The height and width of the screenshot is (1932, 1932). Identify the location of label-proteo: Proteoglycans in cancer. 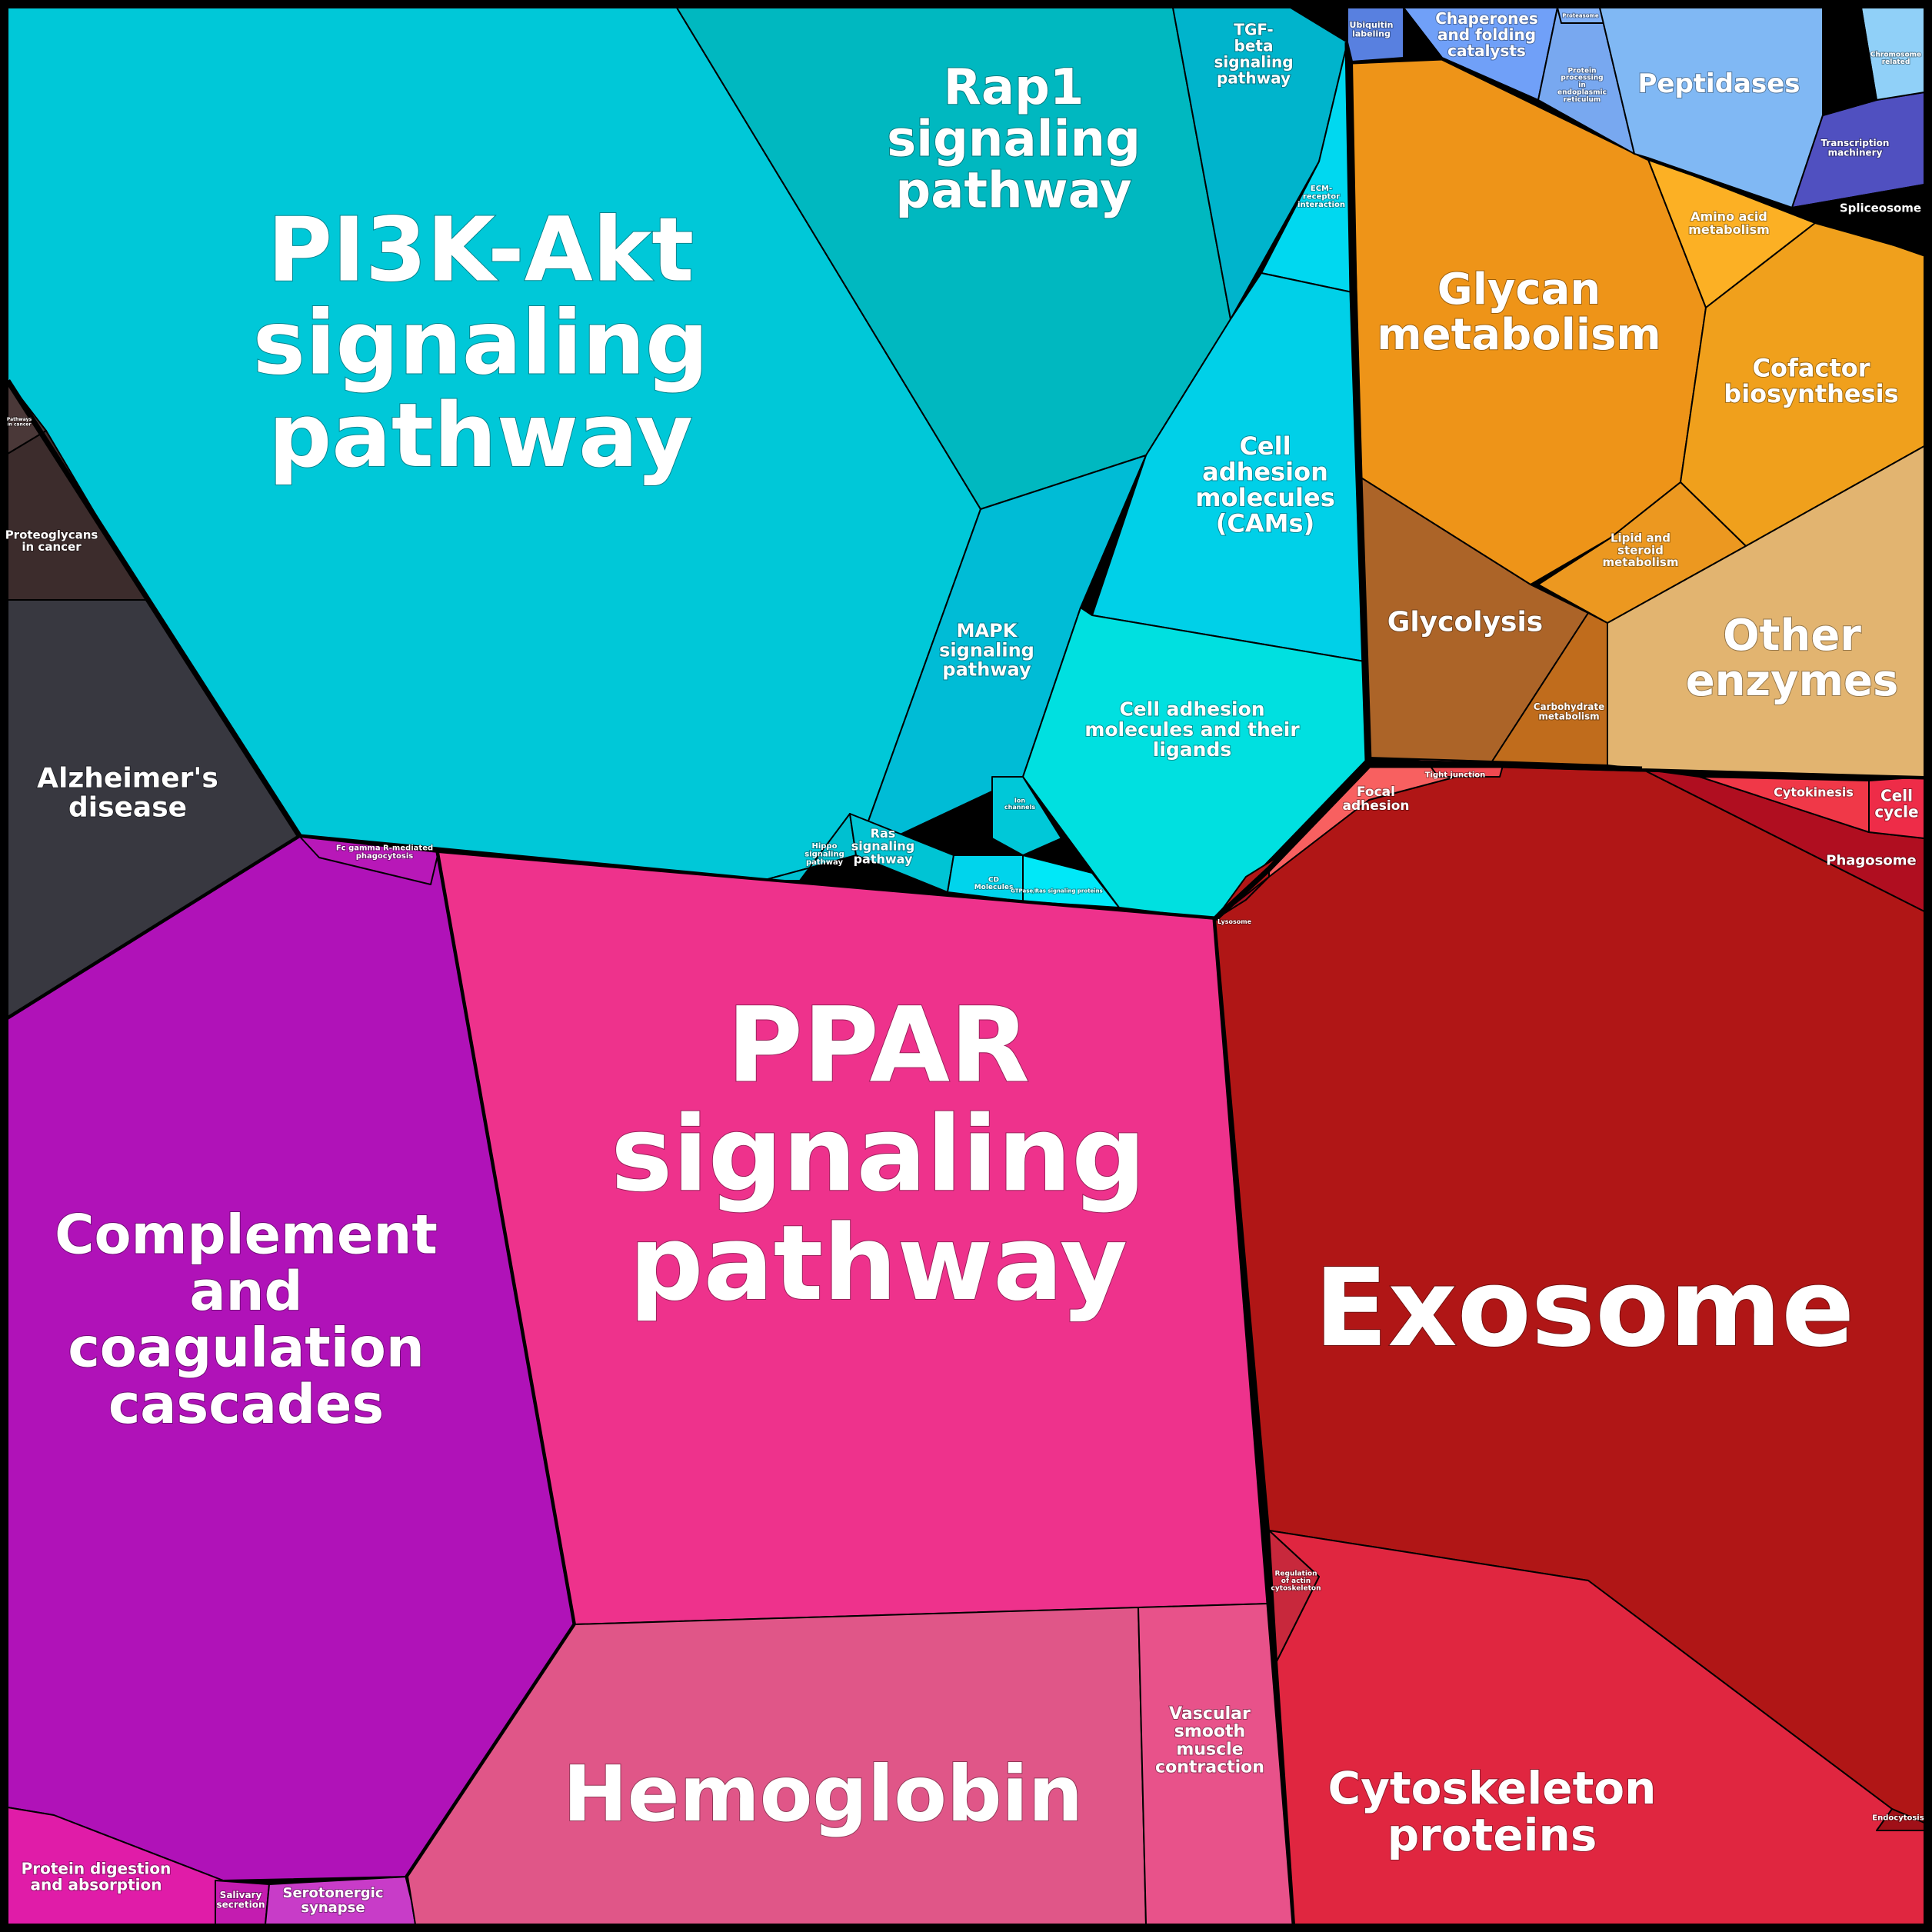
(51, 541).